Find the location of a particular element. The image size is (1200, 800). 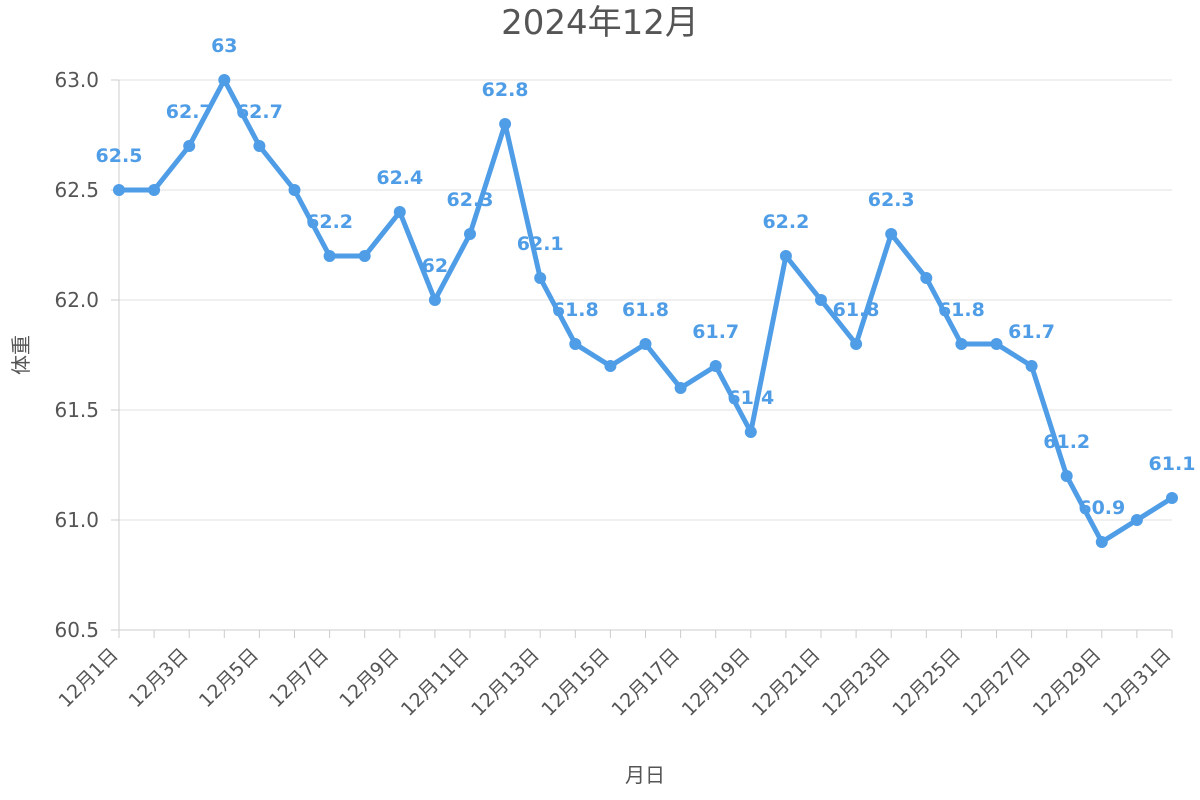

data-label: 62.8 is located at coordinates (505, 90).